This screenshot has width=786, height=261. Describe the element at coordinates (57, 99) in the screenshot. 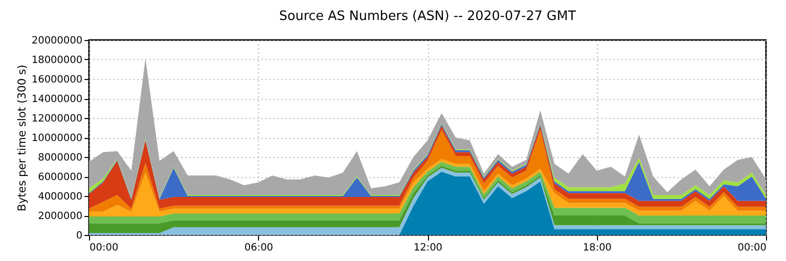

I see `y-tick-label: 14000000` at that location.